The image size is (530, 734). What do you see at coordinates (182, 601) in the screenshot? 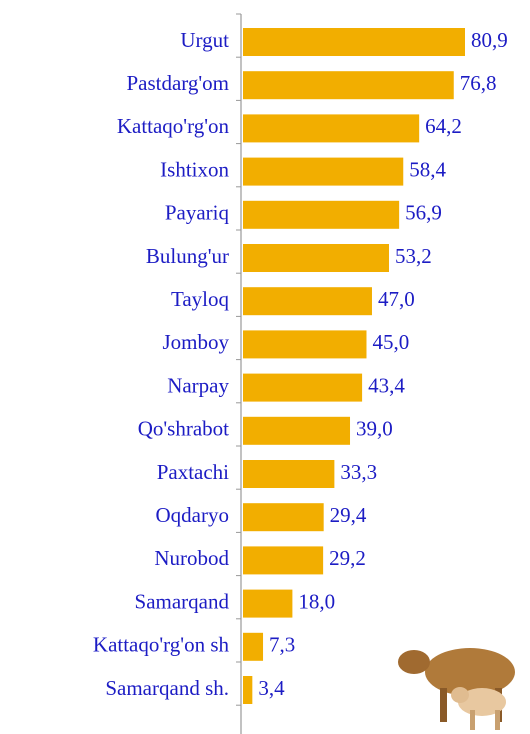
I see `category-label: Samarqand` at bounding box center [182, 601].